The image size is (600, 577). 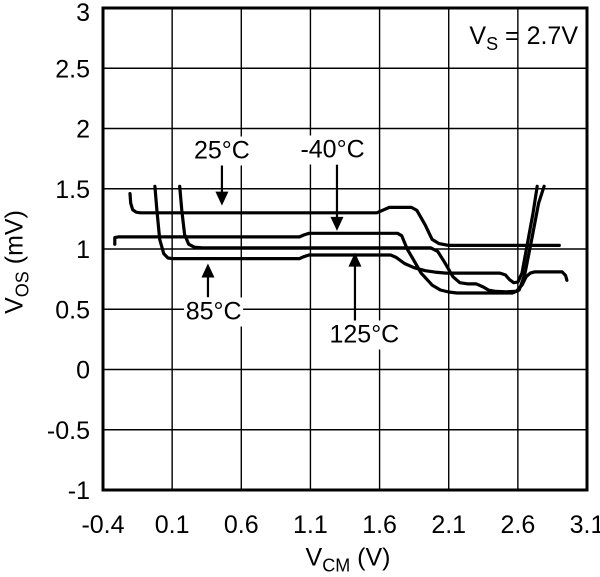 I want to click on curve-85c, so click(x=346, y=234).